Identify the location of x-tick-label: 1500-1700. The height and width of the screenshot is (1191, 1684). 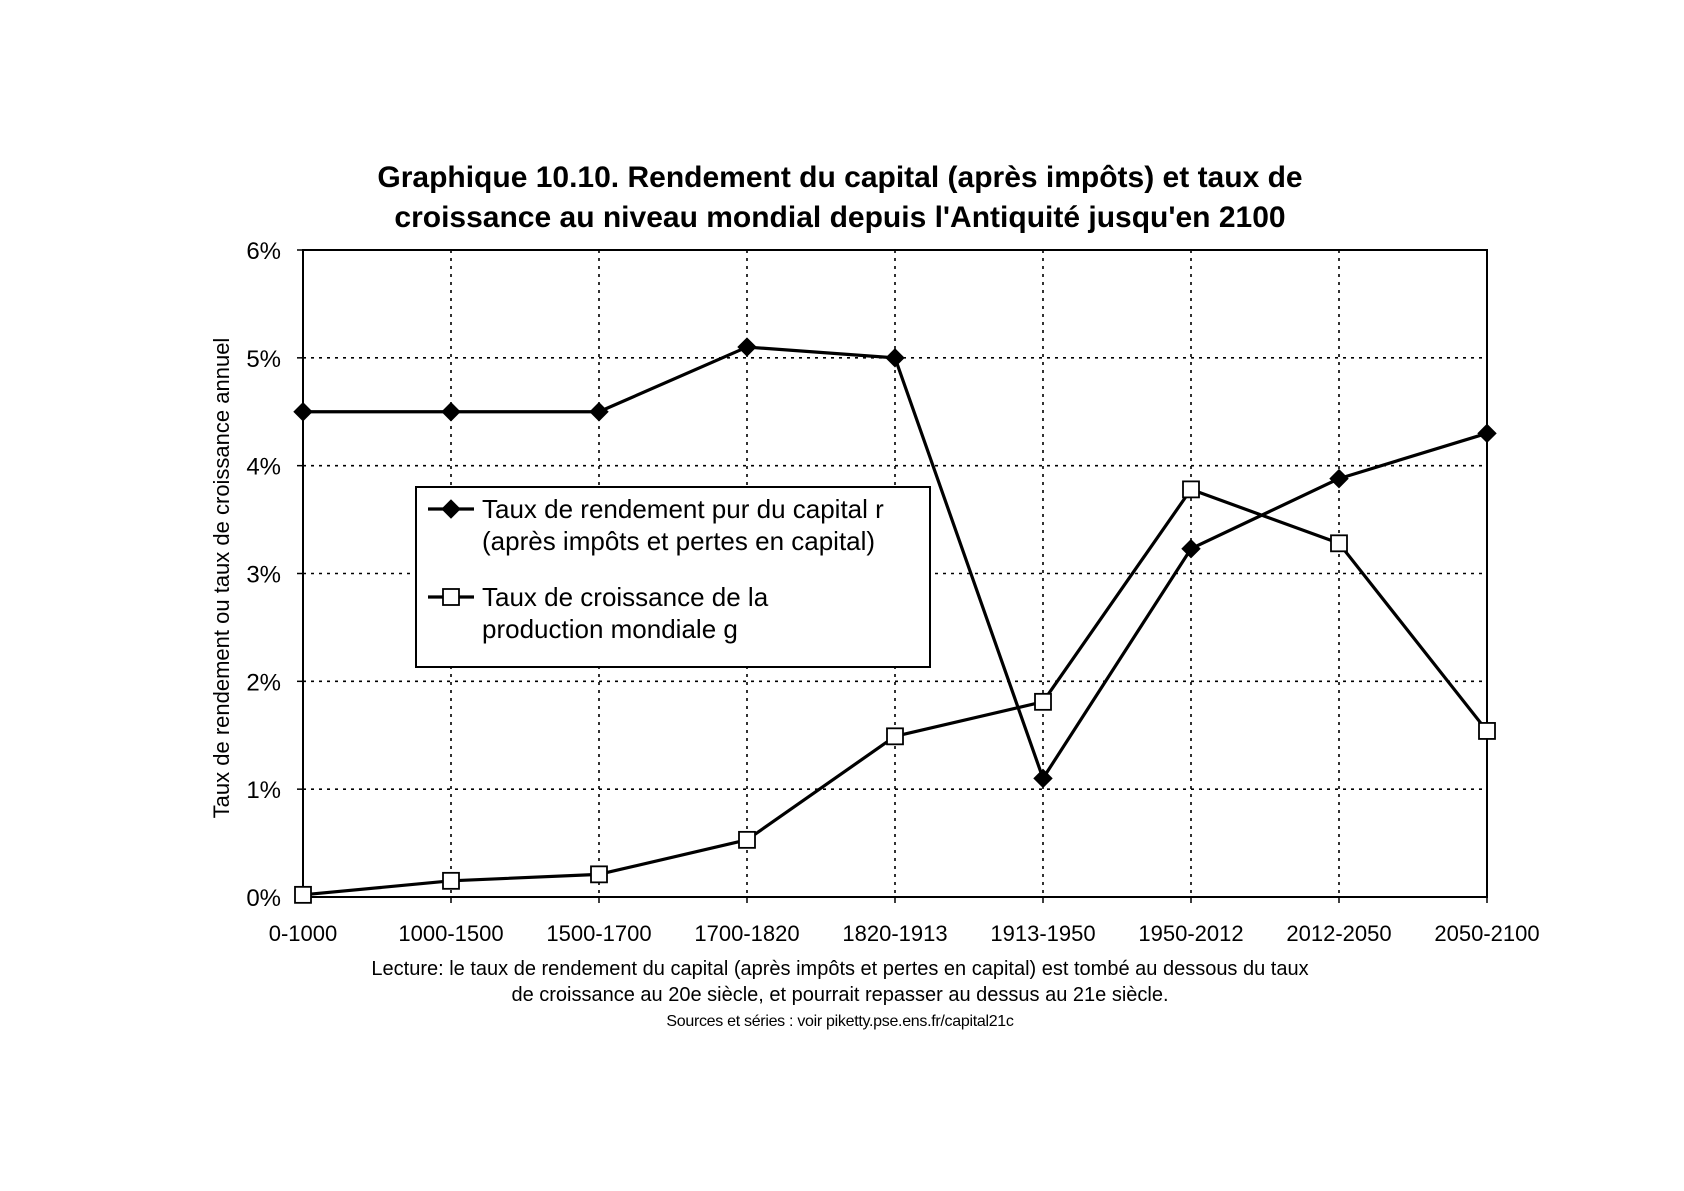
(598, 933).